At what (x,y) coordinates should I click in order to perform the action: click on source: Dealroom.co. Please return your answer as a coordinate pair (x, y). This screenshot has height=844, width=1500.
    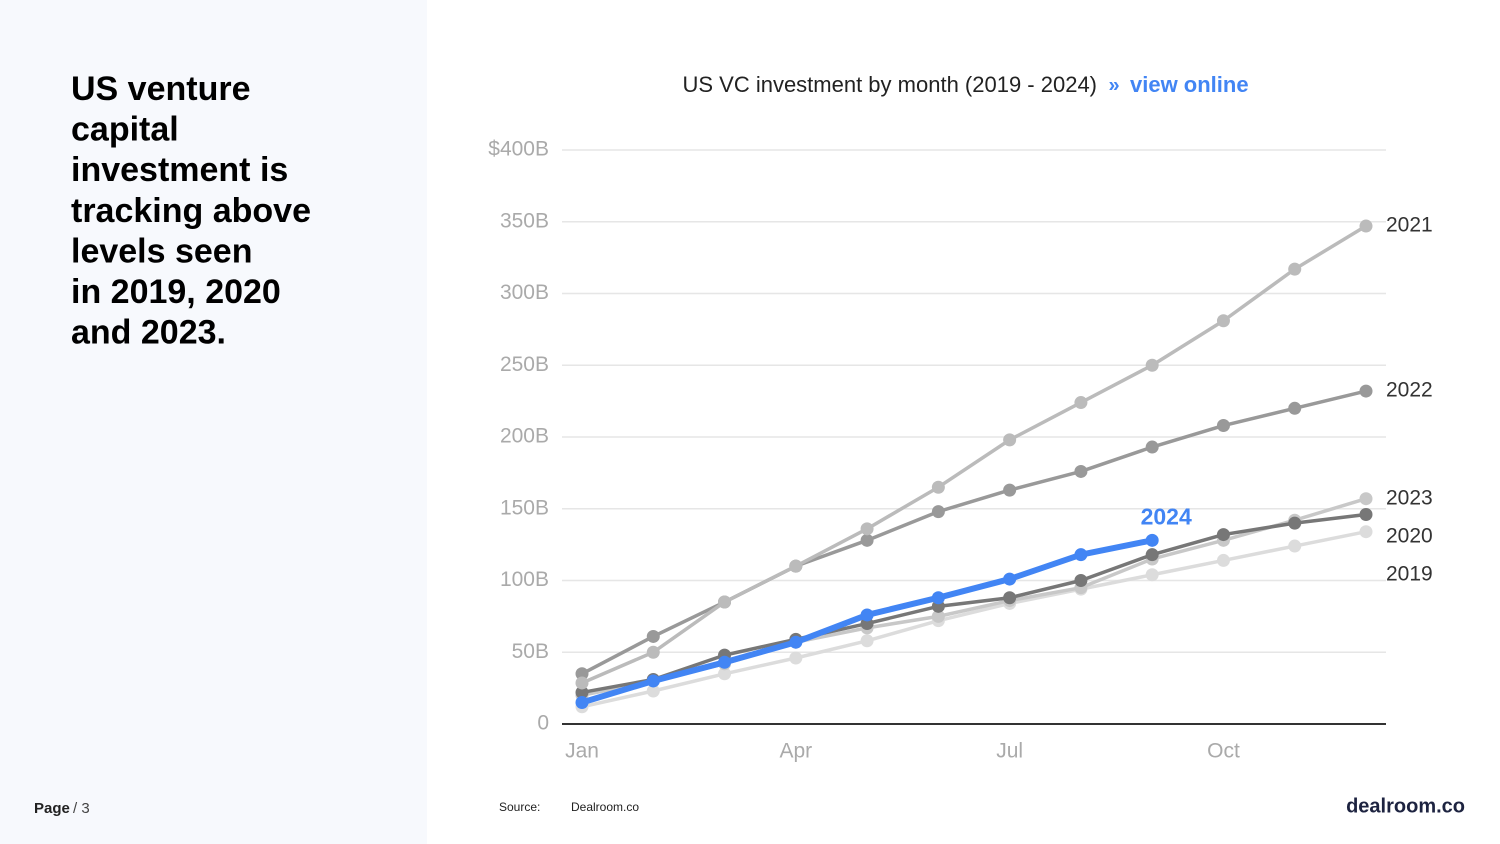
    Looking at the image, I should click on (605, 807).